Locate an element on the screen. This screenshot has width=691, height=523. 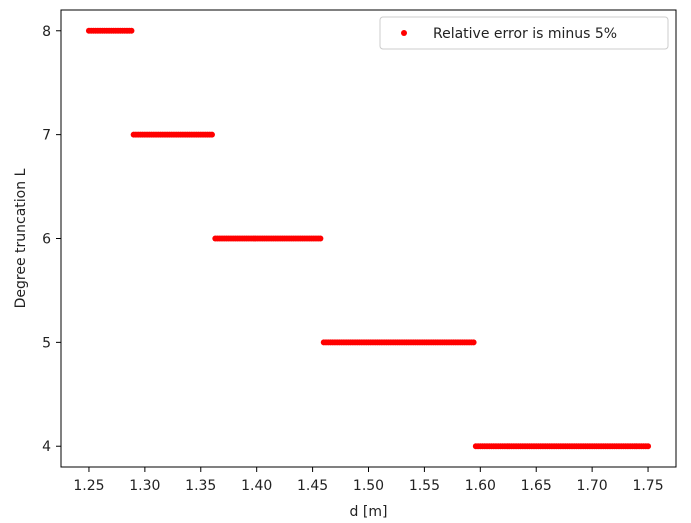
legend-entry-label: Relative error is minus 5% is located at coordinates (525, 34).